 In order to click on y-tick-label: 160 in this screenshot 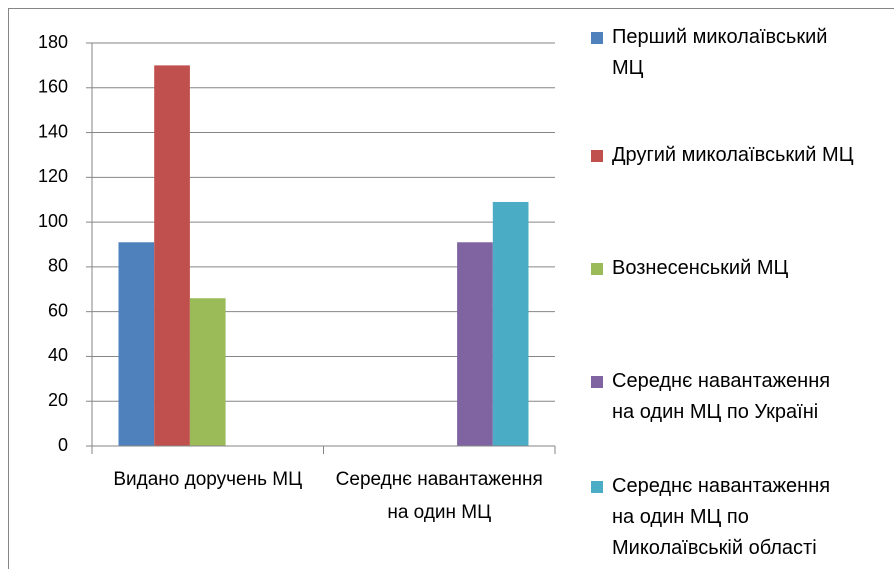, I will do `click(53, 87)`.